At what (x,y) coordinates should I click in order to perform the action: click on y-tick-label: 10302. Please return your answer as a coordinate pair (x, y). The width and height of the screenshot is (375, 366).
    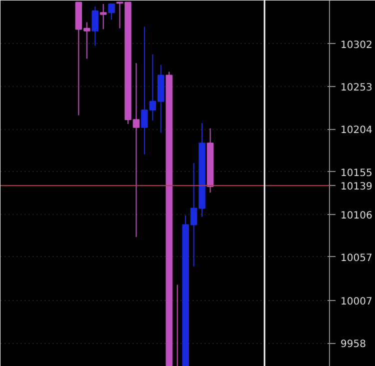
    Looking at the image, I should click on (356, 45).